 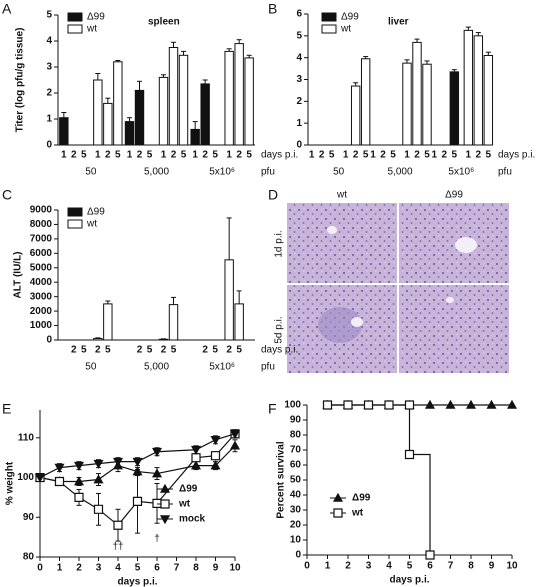 I want to click on y-tick-label: 60, so click(x=296, y=465).